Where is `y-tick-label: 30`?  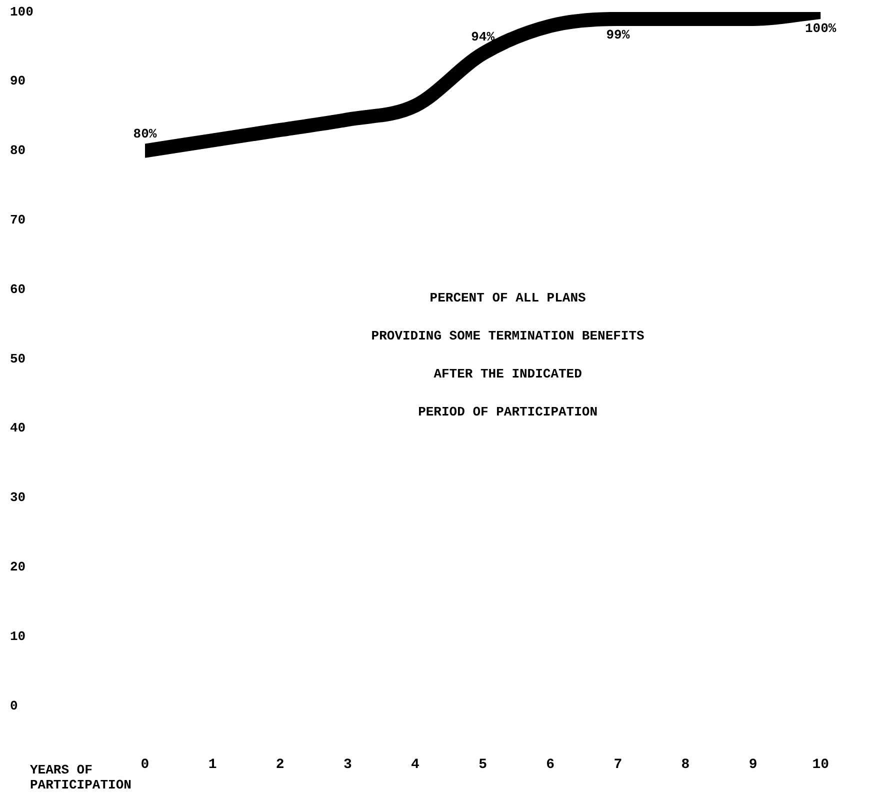
y-tick-label: 30 is located at coordinates (18, 498).